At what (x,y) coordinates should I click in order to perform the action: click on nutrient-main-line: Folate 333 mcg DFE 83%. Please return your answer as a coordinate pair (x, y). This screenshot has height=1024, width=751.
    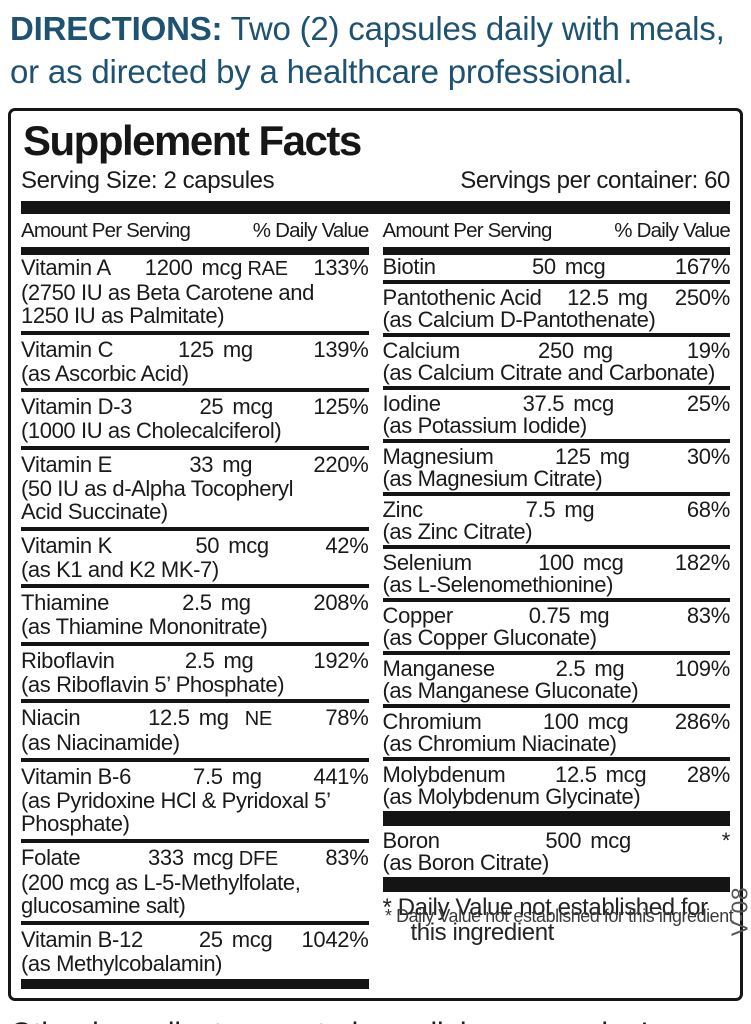
    Looking at the image, I should click on (195, 857).